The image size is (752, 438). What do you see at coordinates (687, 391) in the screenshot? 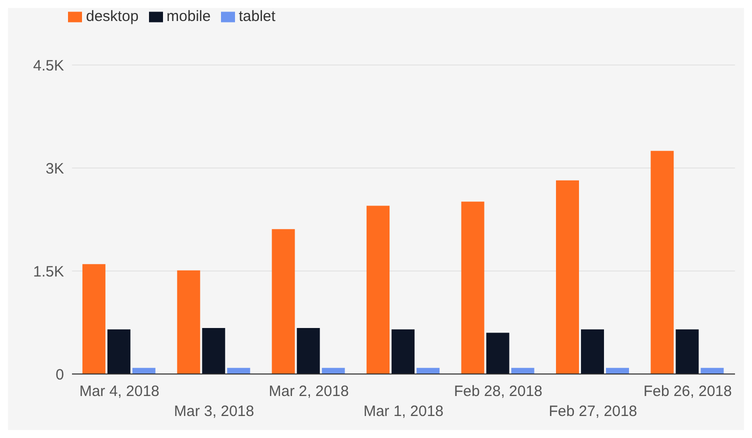
I see `x-tick-label: Feb 26, 2018` at bounding box center [687, 391].